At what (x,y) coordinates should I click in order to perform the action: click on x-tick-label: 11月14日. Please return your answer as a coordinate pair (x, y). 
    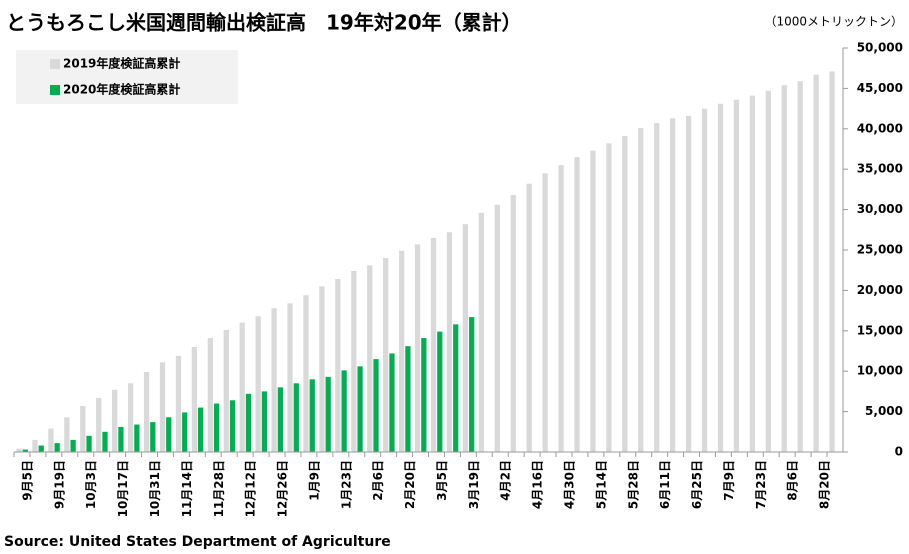
    Looking at the image, I should click on (187, 488).